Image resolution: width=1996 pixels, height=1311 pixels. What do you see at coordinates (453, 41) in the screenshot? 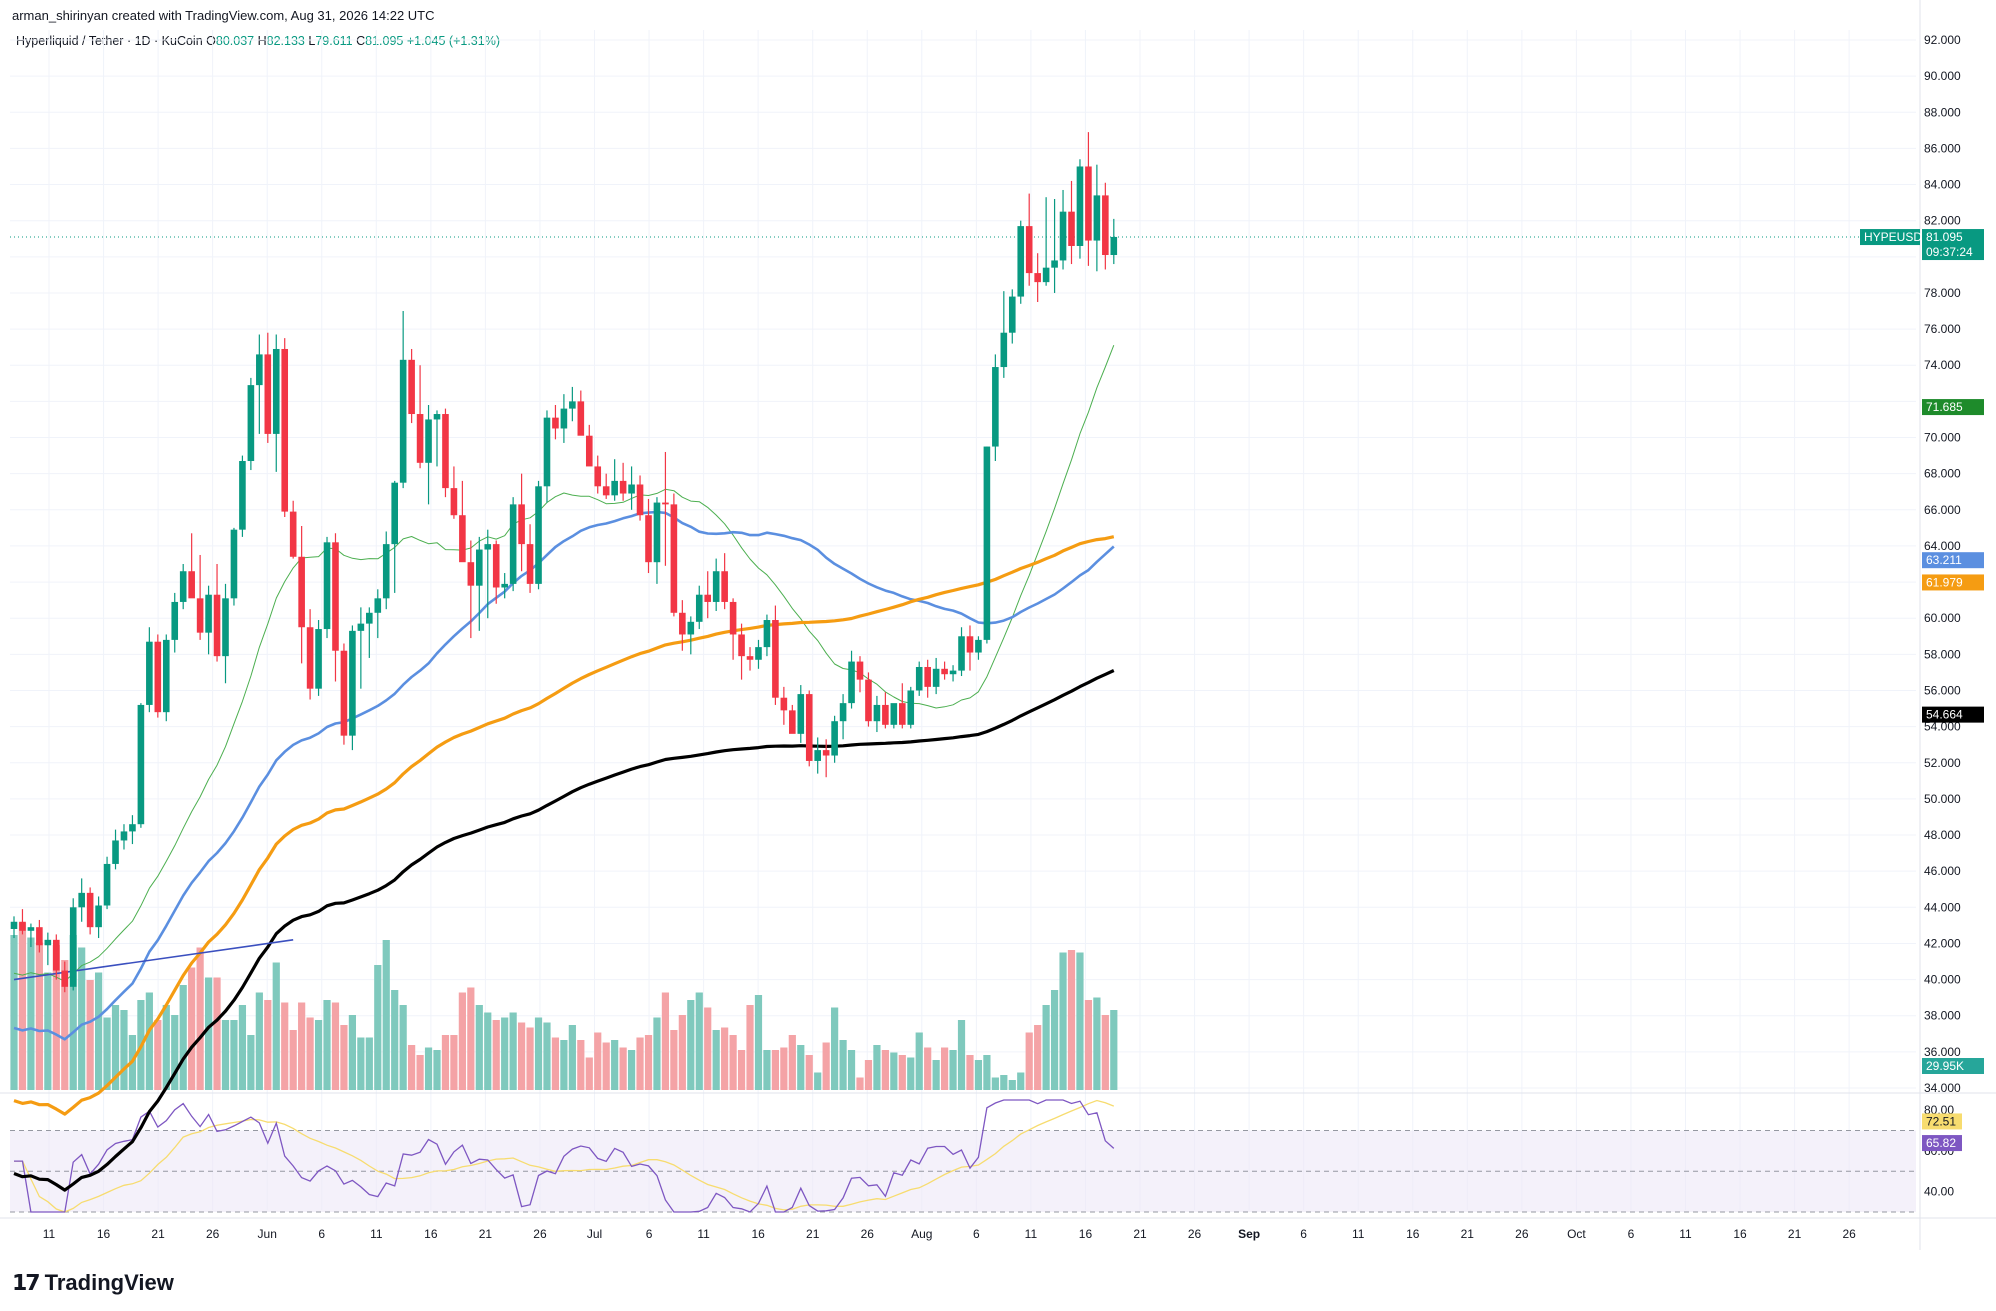
I see `change-value: +1.045 (+1.31%)` at bounding box center [453, 41].